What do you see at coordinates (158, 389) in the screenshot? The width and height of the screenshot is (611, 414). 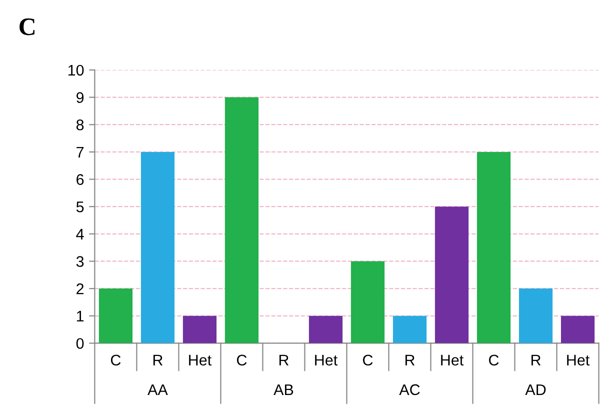 I see `text: AA` at bounding box center [158, 389].